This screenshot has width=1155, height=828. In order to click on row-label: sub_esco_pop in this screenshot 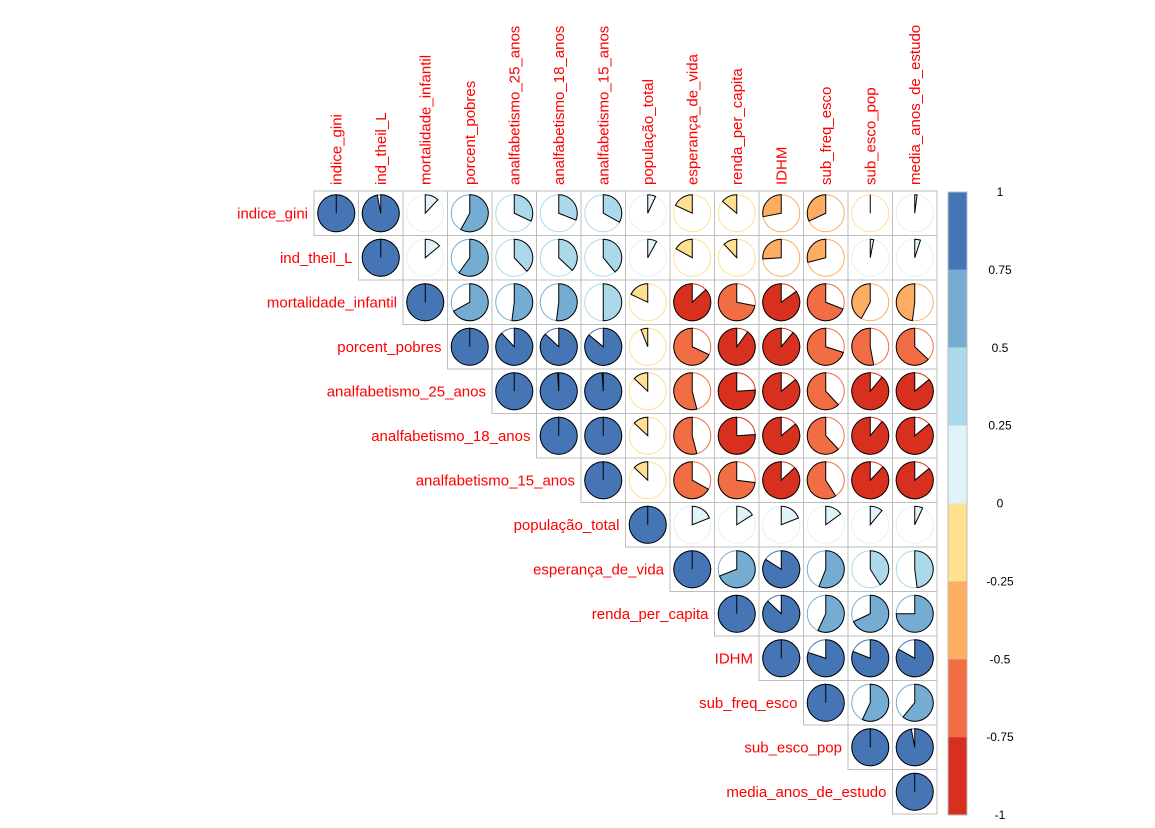, I will do `click(793, 747)`.